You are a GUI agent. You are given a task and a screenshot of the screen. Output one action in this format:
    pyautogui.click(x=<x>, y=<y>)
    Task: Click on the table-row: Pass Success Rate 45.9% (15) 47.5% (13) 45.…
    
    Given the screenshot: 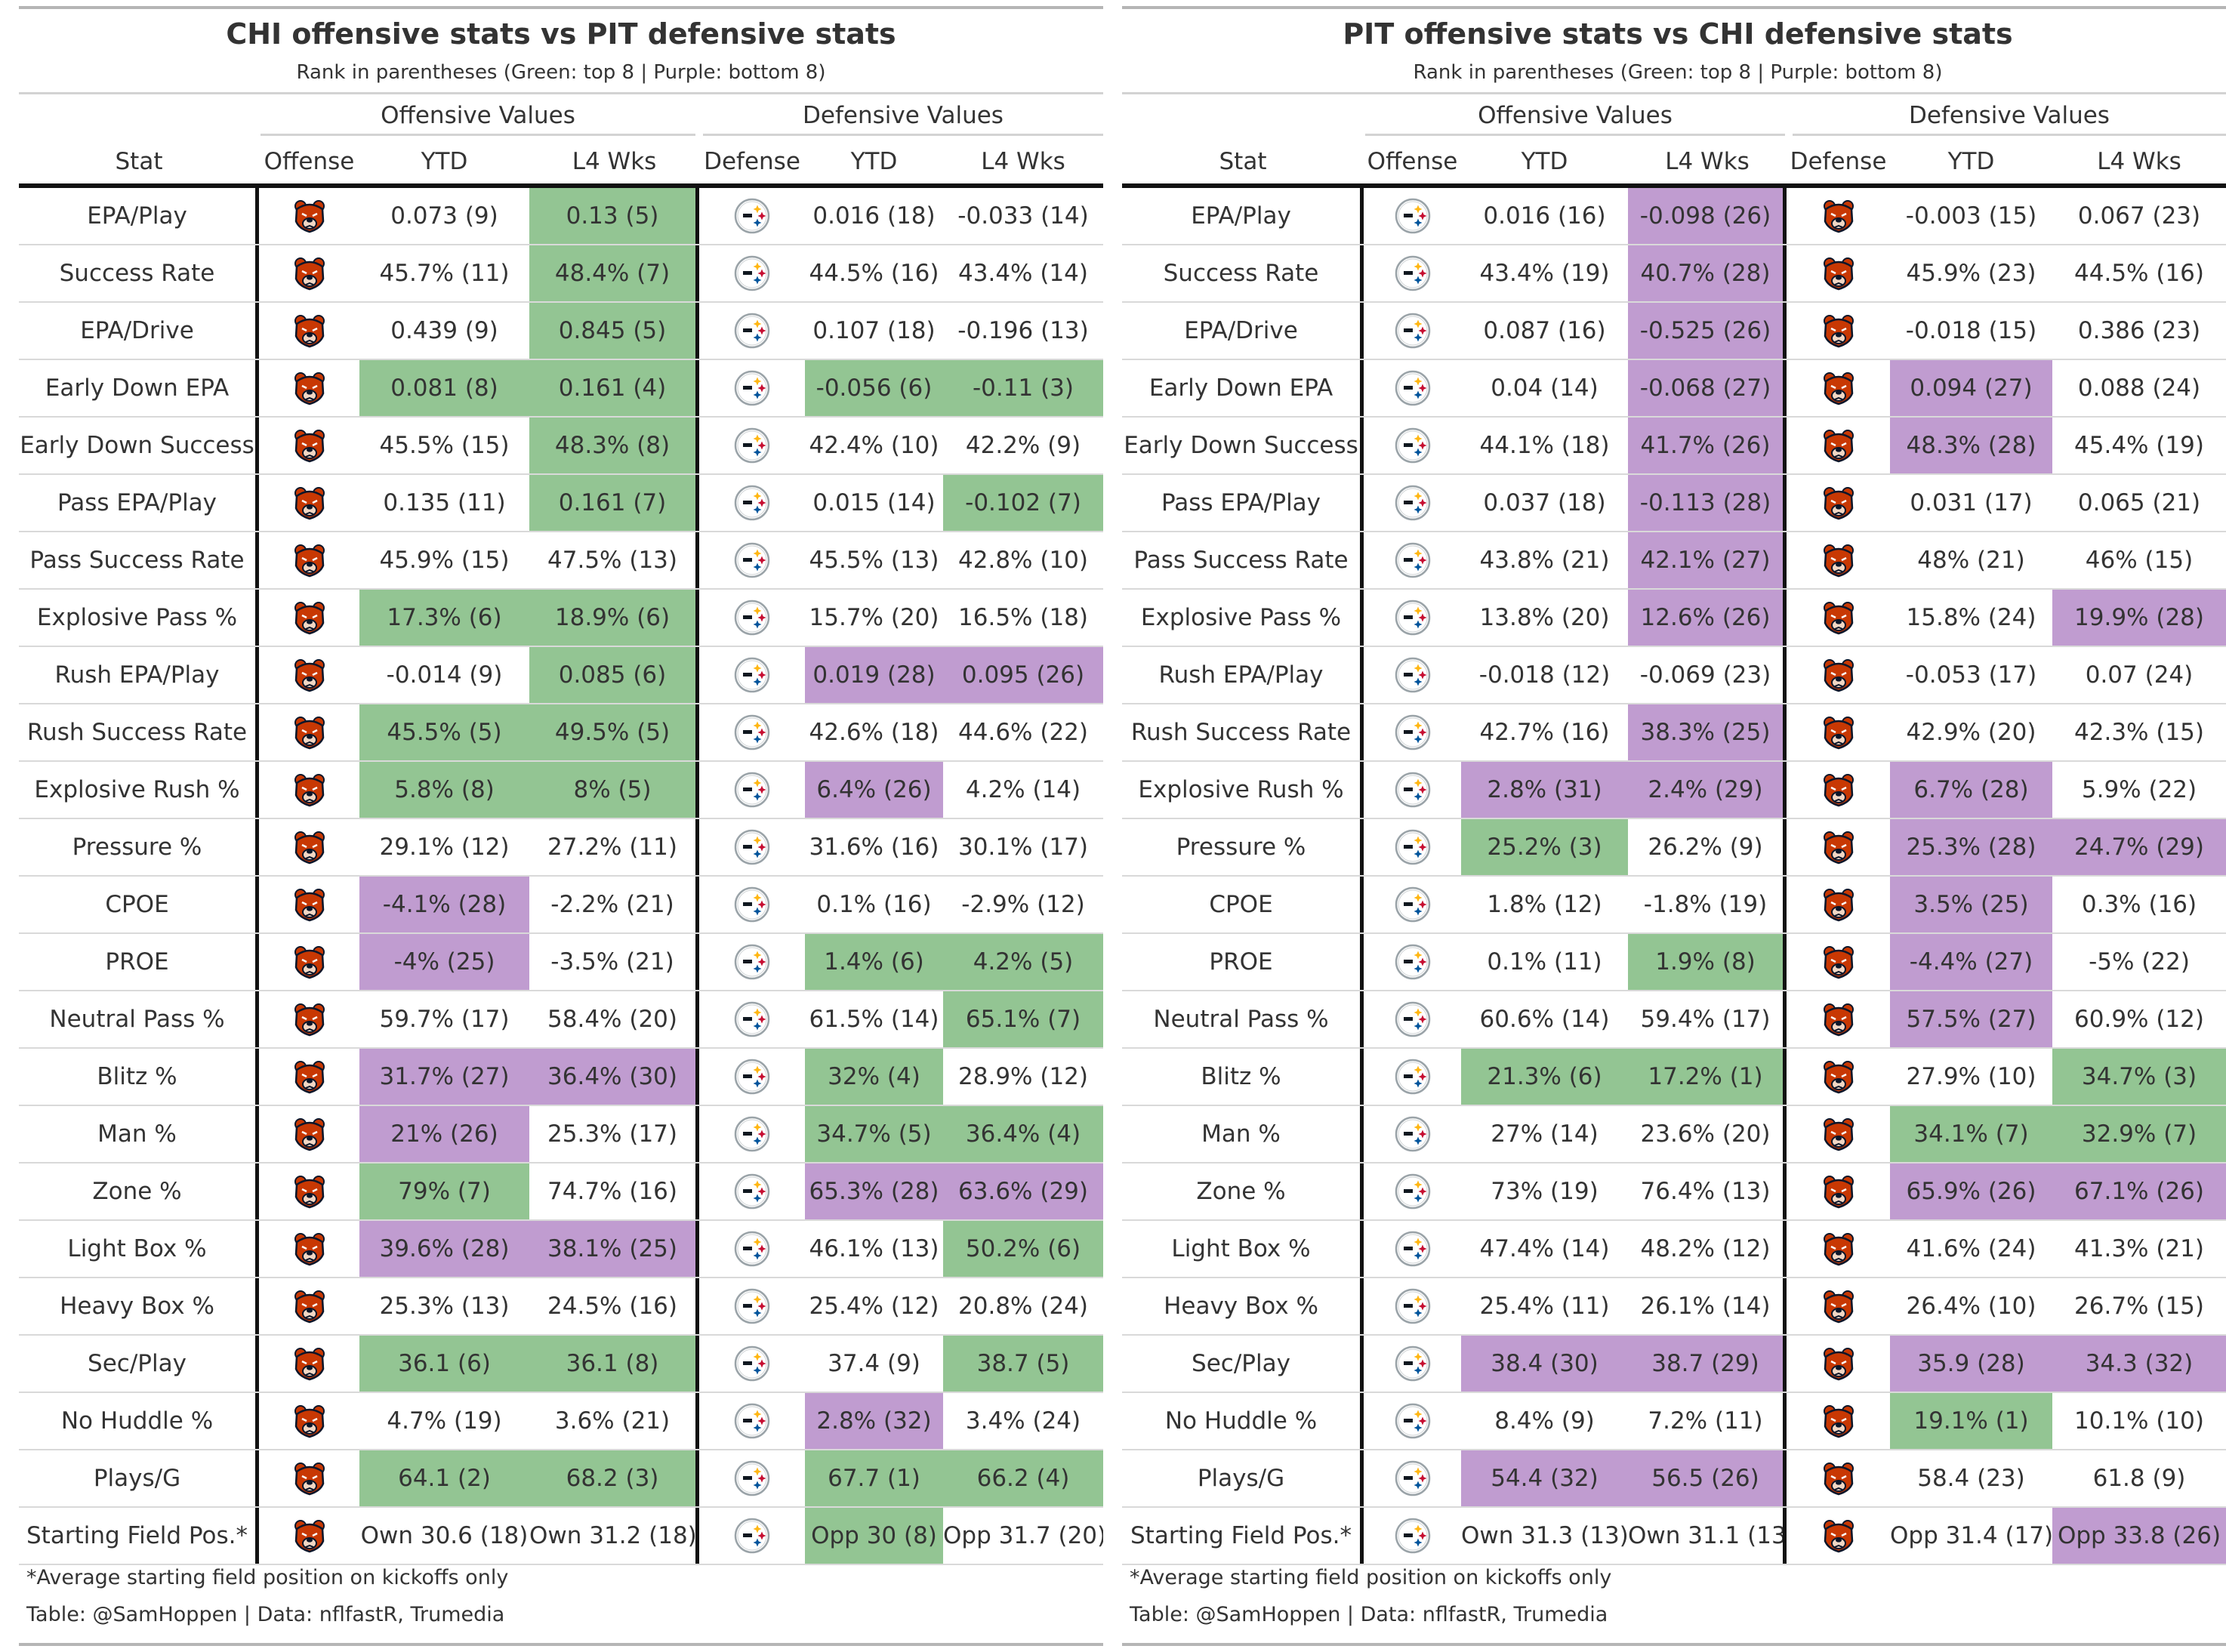 What is the action you would take?
    pyautogui.click(x=561, y=561)
    